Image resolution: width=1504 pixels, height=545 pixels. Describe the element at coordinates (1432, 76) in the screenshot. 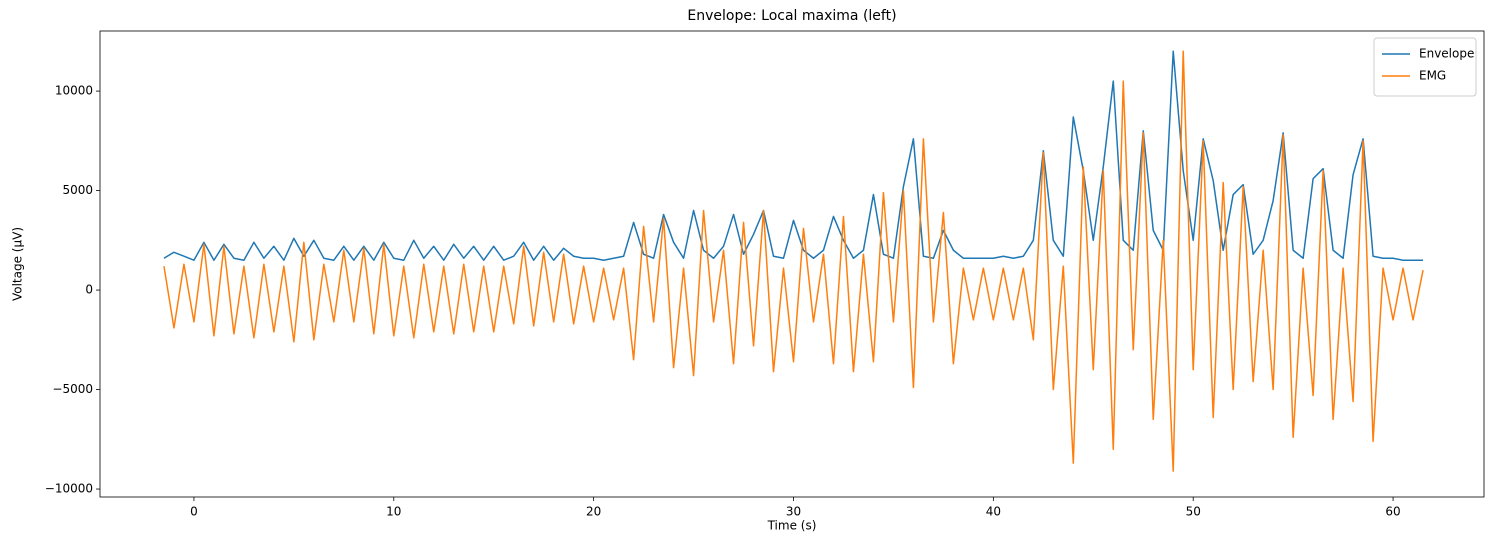

I see `legend-label: EMG` at that location.